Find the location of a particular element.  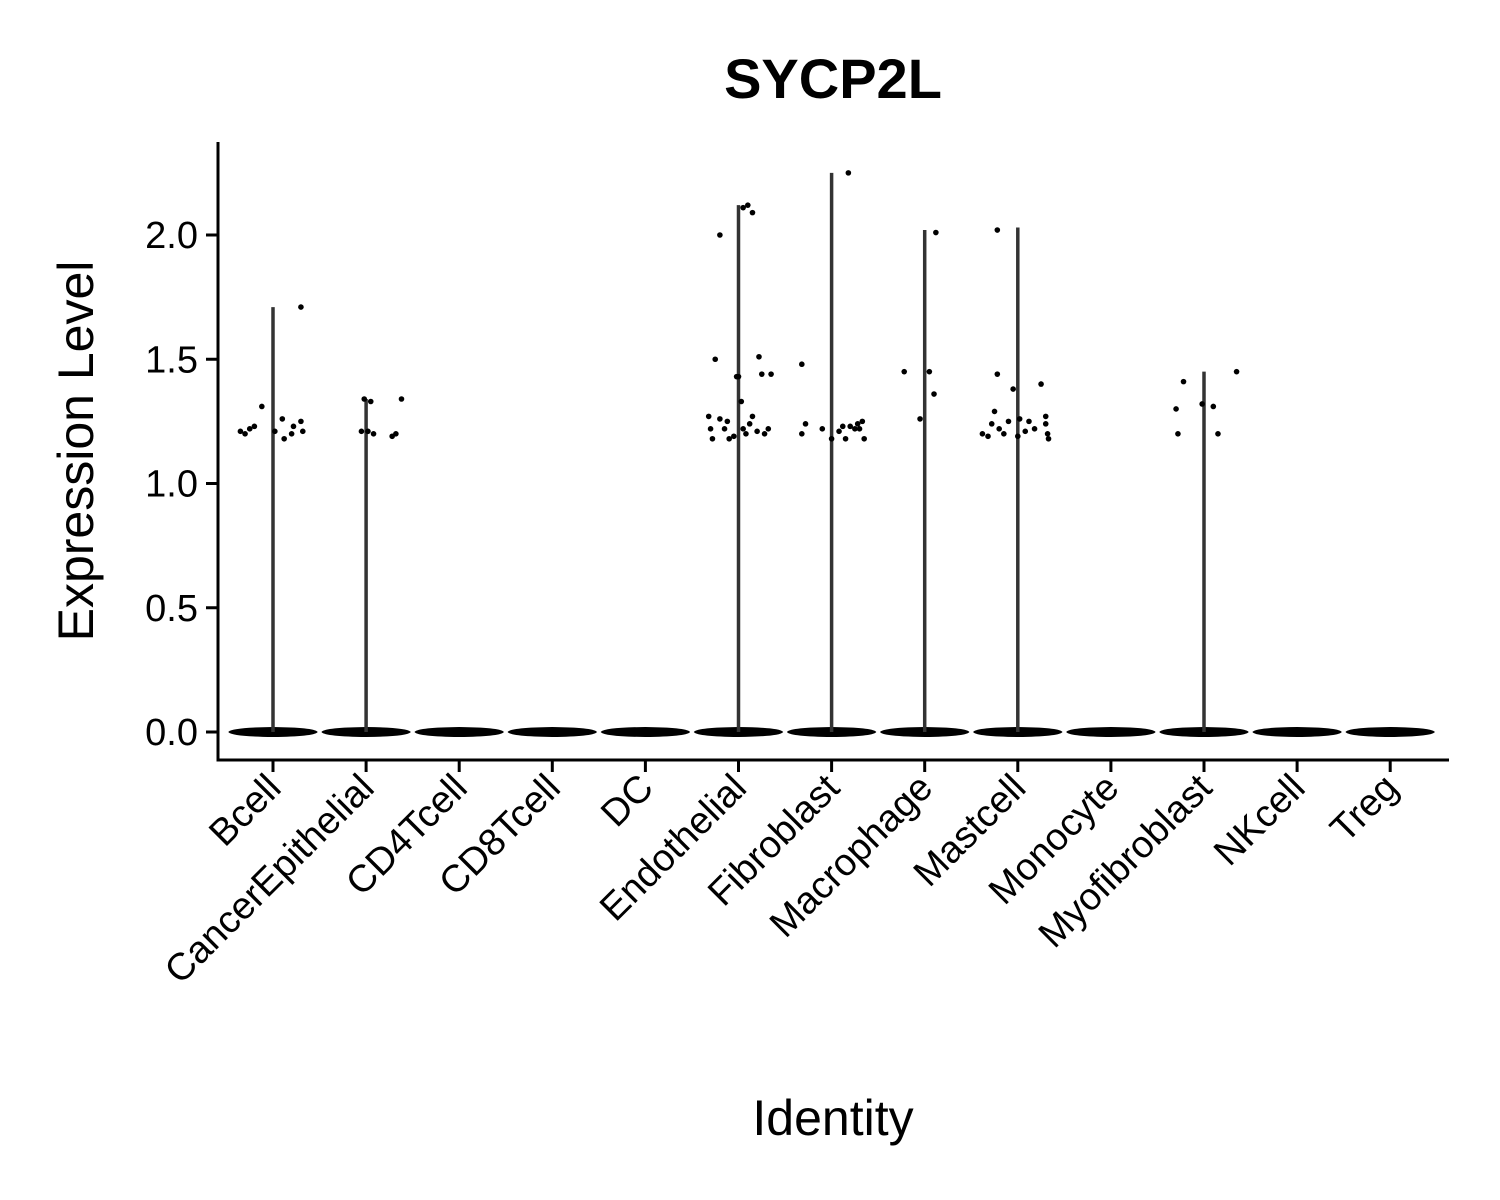

violin-base-Treg is located at coordinates (1390, 732).